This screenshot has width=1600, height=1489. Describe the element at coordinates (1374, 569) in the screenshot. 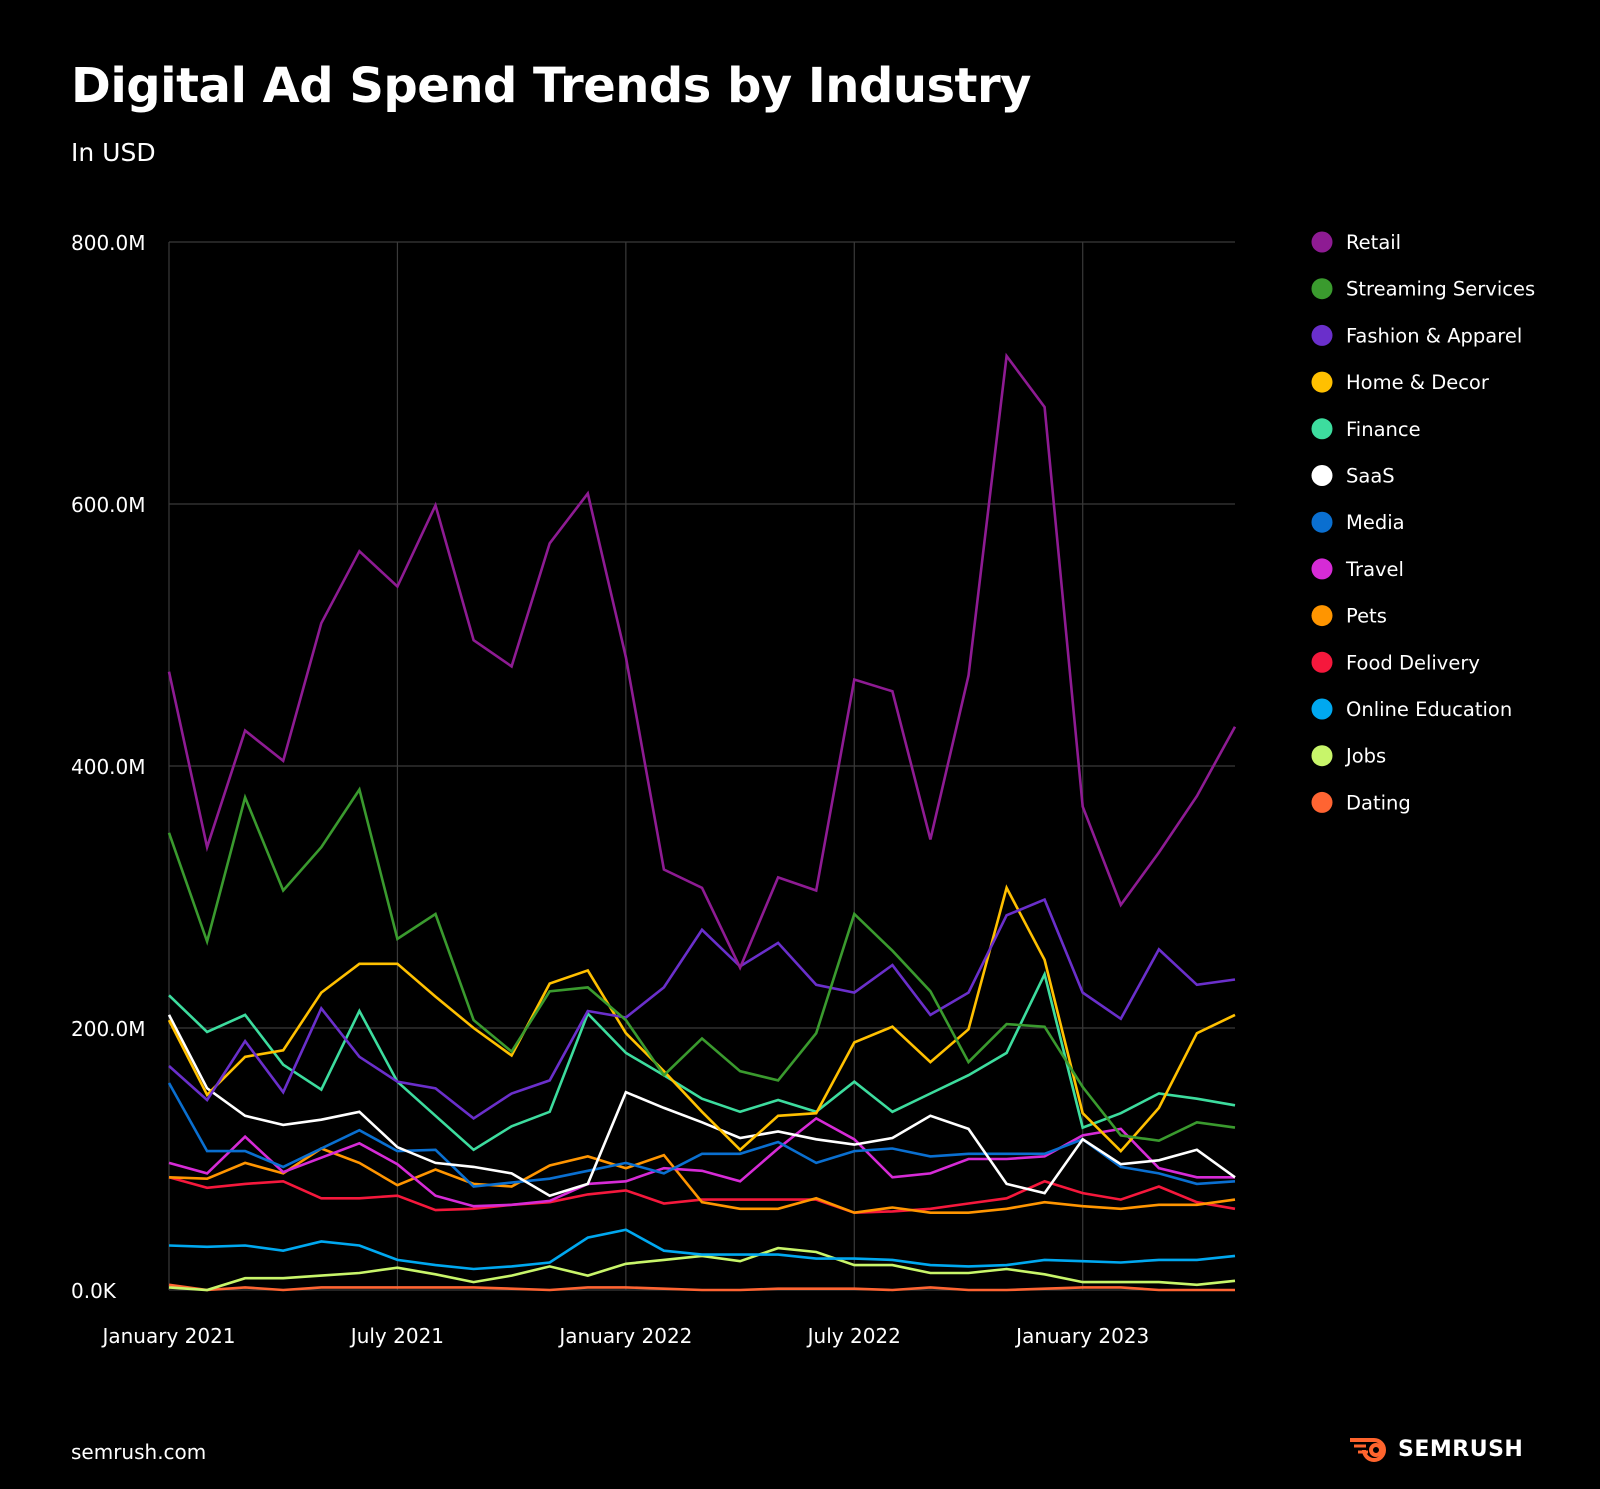

I see `legend-label: Travel` at that location.